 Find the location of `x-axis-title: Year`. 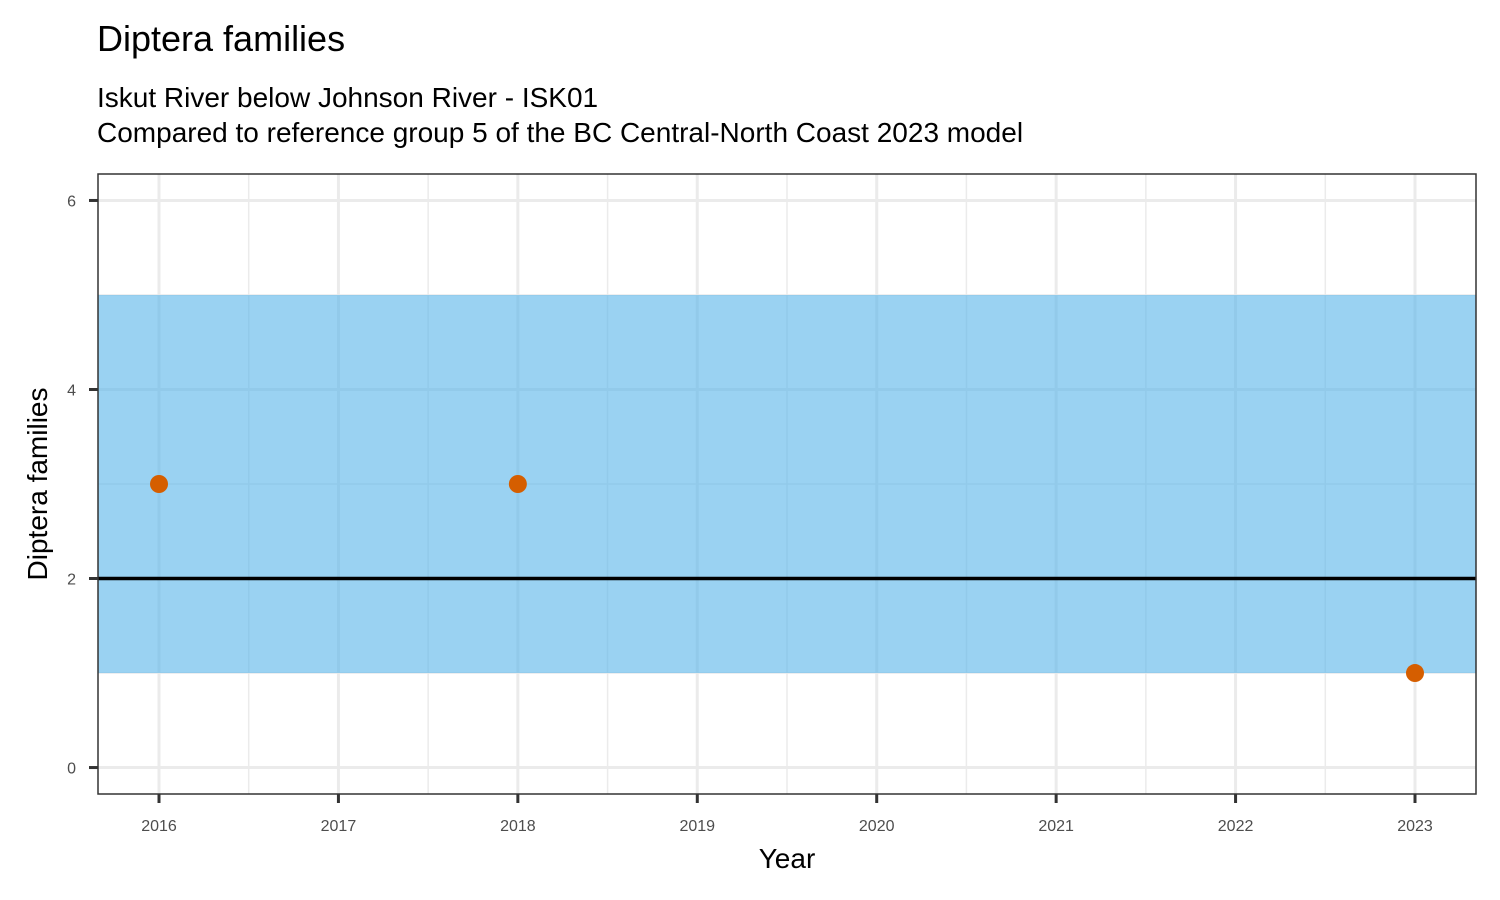

x-axis-title: Year is located at coordinates (787, 858).